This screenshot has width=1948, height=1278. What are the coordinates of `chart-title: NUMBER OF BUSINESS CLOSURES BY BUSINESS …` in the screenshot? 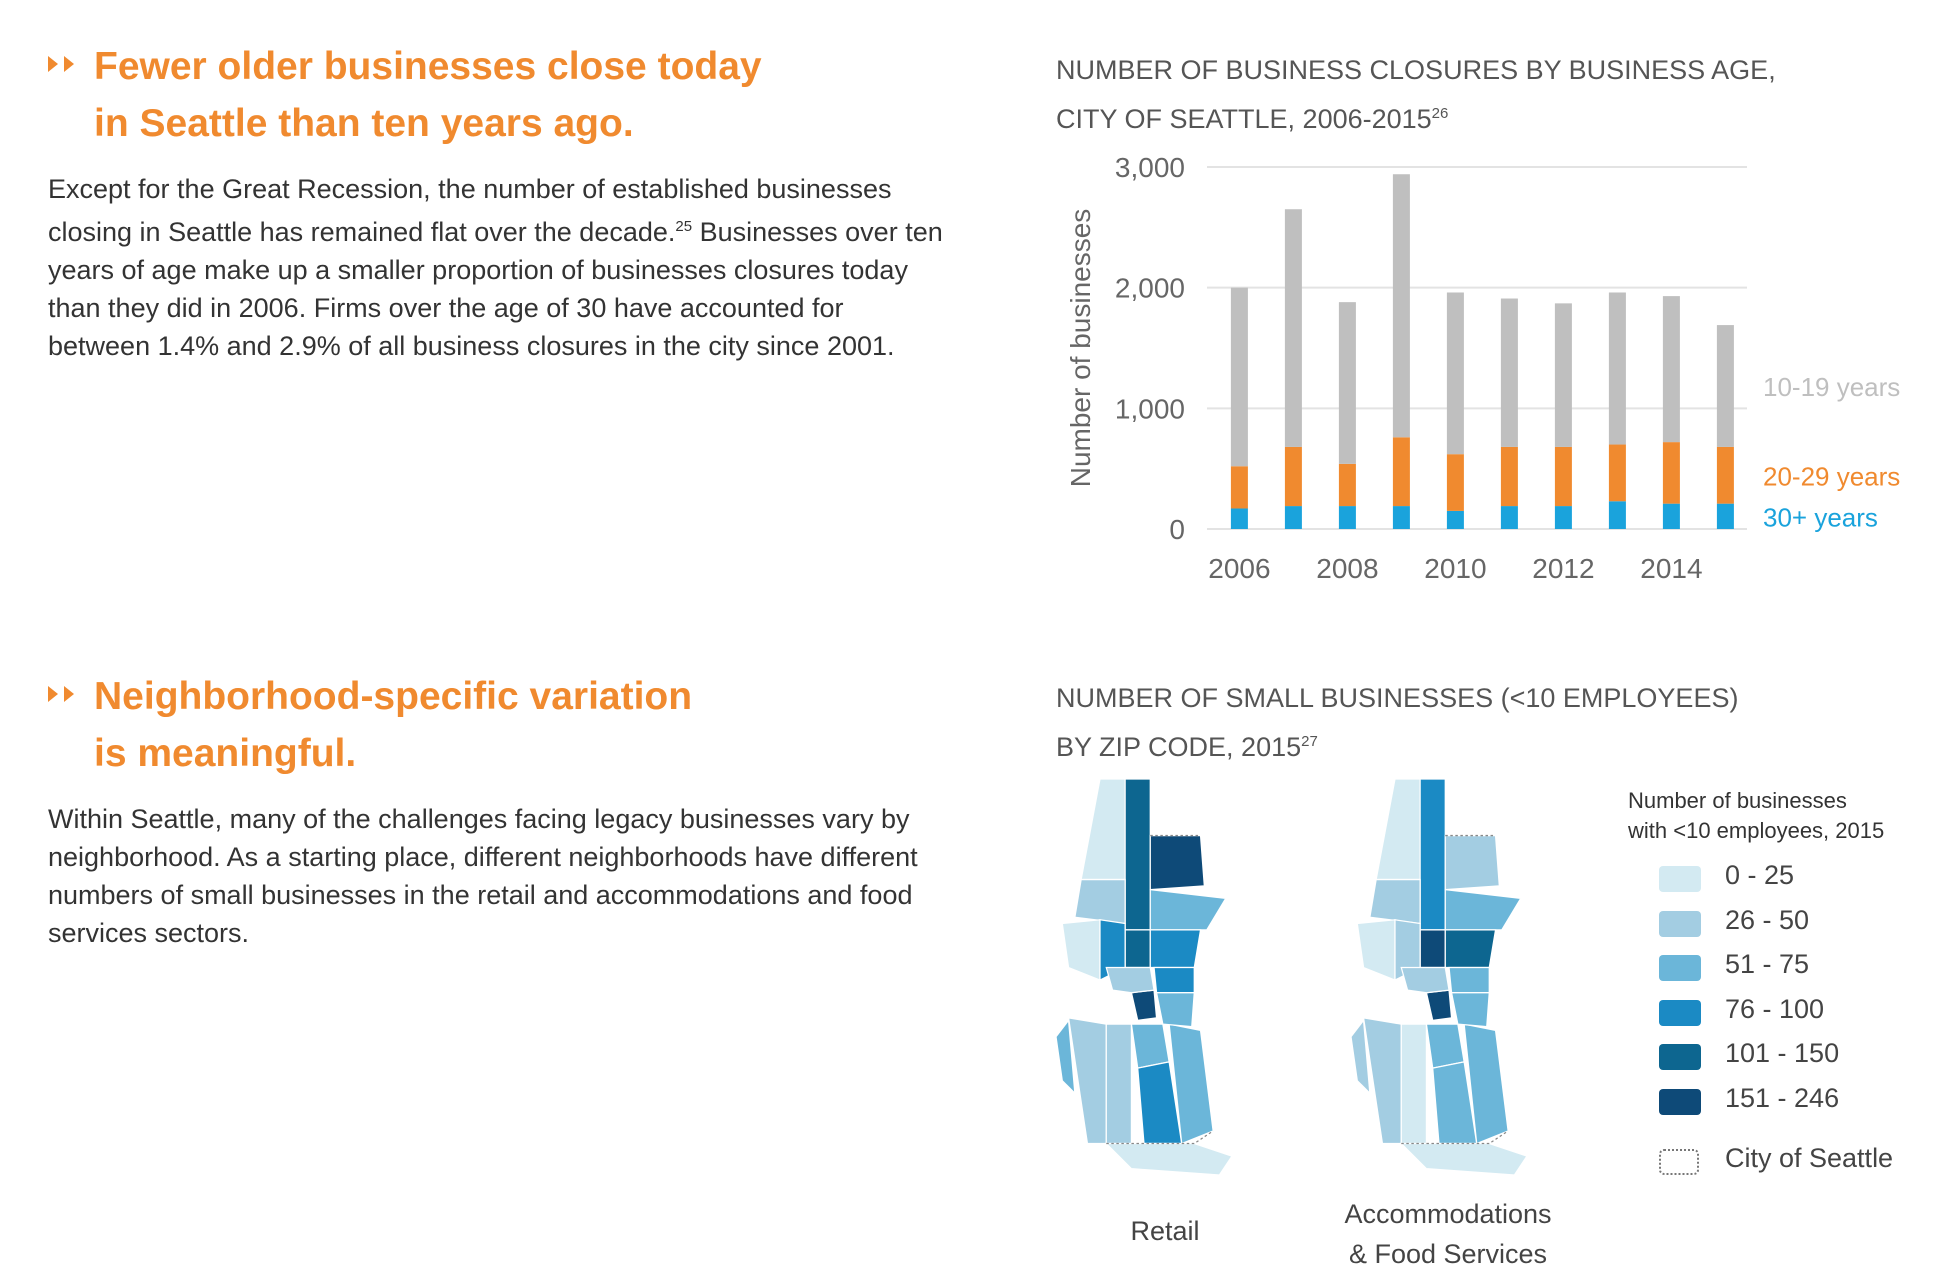 It's located at (1416, 94).